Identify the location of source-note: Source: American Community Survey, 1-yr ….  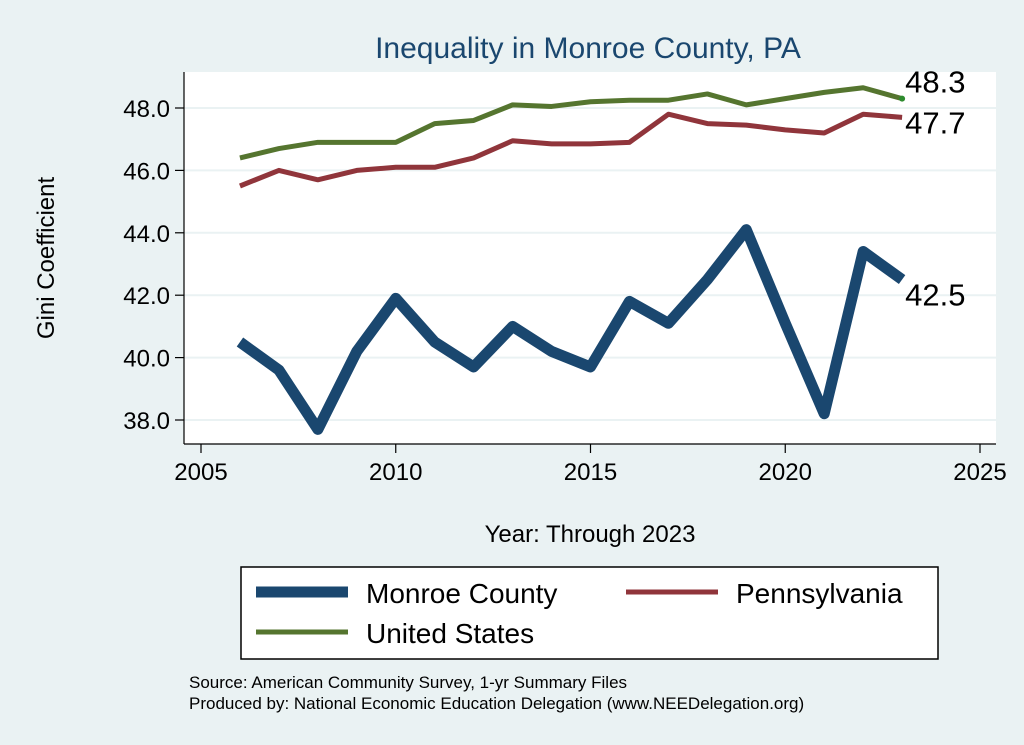
(408, 682).